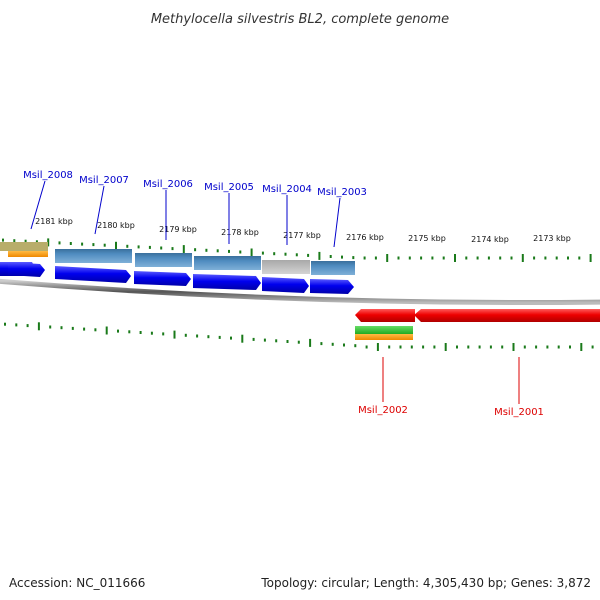  I want to click on gene-arrow-forward-msil-2006, so click(162, 278).